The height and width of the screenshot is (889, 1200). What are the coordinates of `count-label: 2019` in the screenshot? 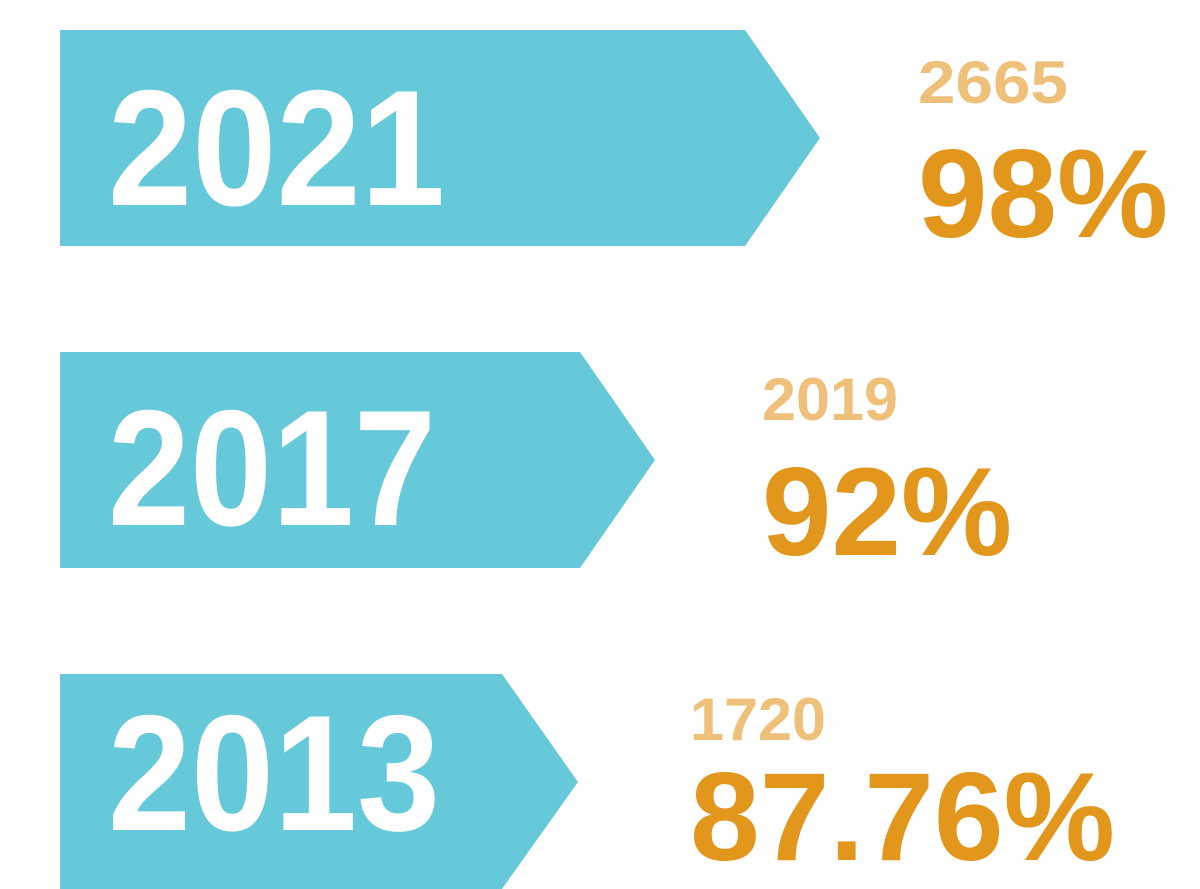 It's located at (830, 399).